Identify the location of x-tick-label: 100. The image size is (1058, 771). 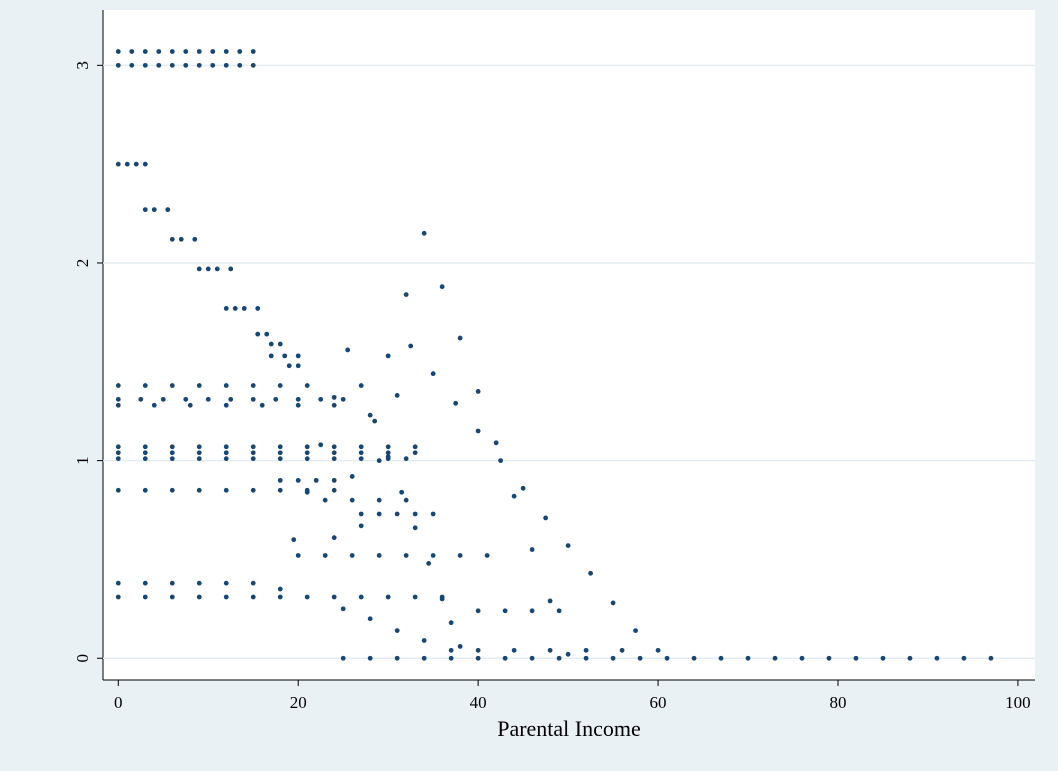
(1018, 702).